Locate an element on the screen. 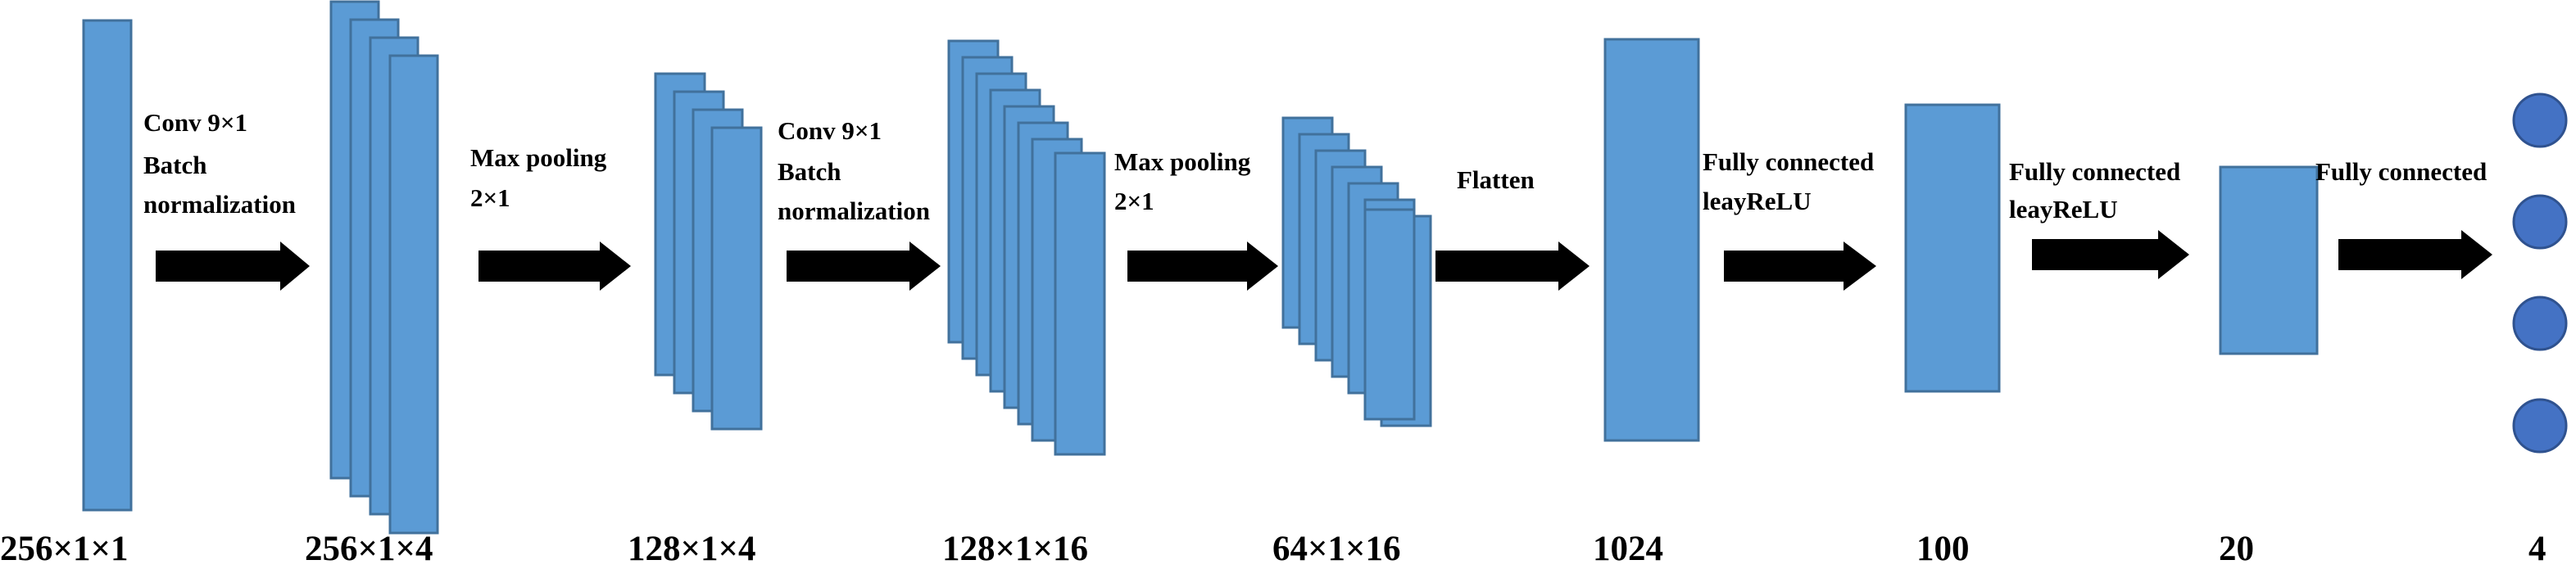 This screenshot has width=2576, height=569. dimension-label: 1024 is located at coordinates (1628, 549).